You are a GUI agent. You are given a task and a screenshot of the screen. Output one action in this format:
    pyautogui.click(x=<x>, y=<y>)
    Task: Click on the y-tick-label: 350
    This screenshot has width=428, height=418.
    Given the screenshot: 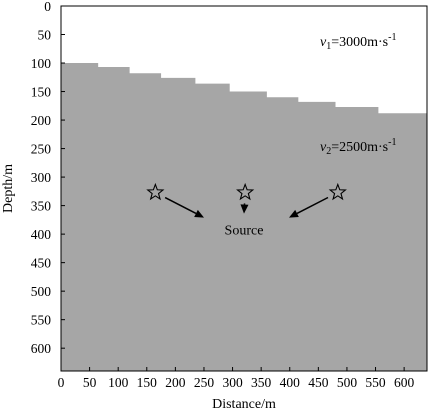 What is the action you would take?
    pyautogui.click(x=41, y=206)
    